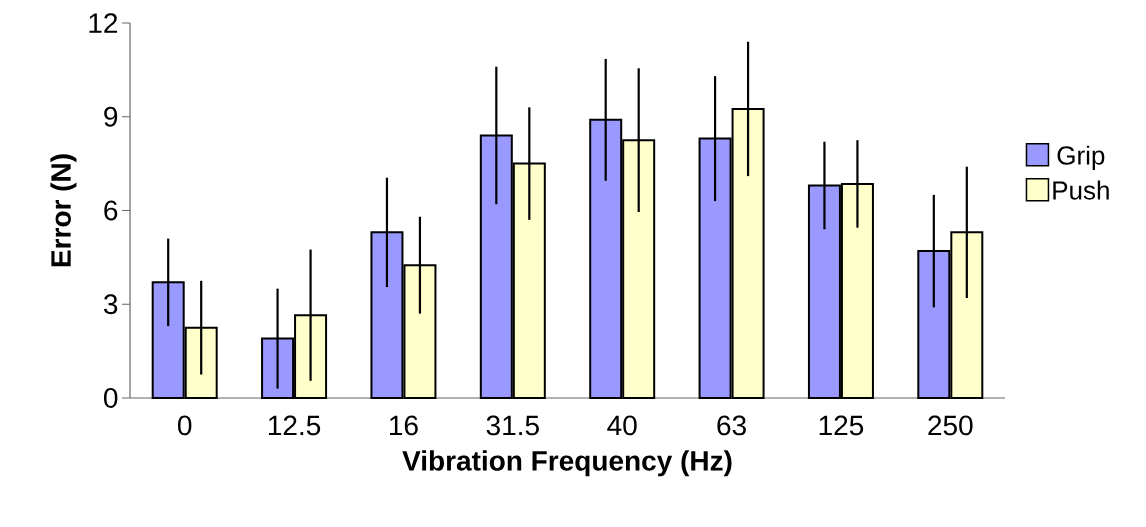 The image size is (1146, 527). I want to click on x-tick-label: 250, so click(950, 425).